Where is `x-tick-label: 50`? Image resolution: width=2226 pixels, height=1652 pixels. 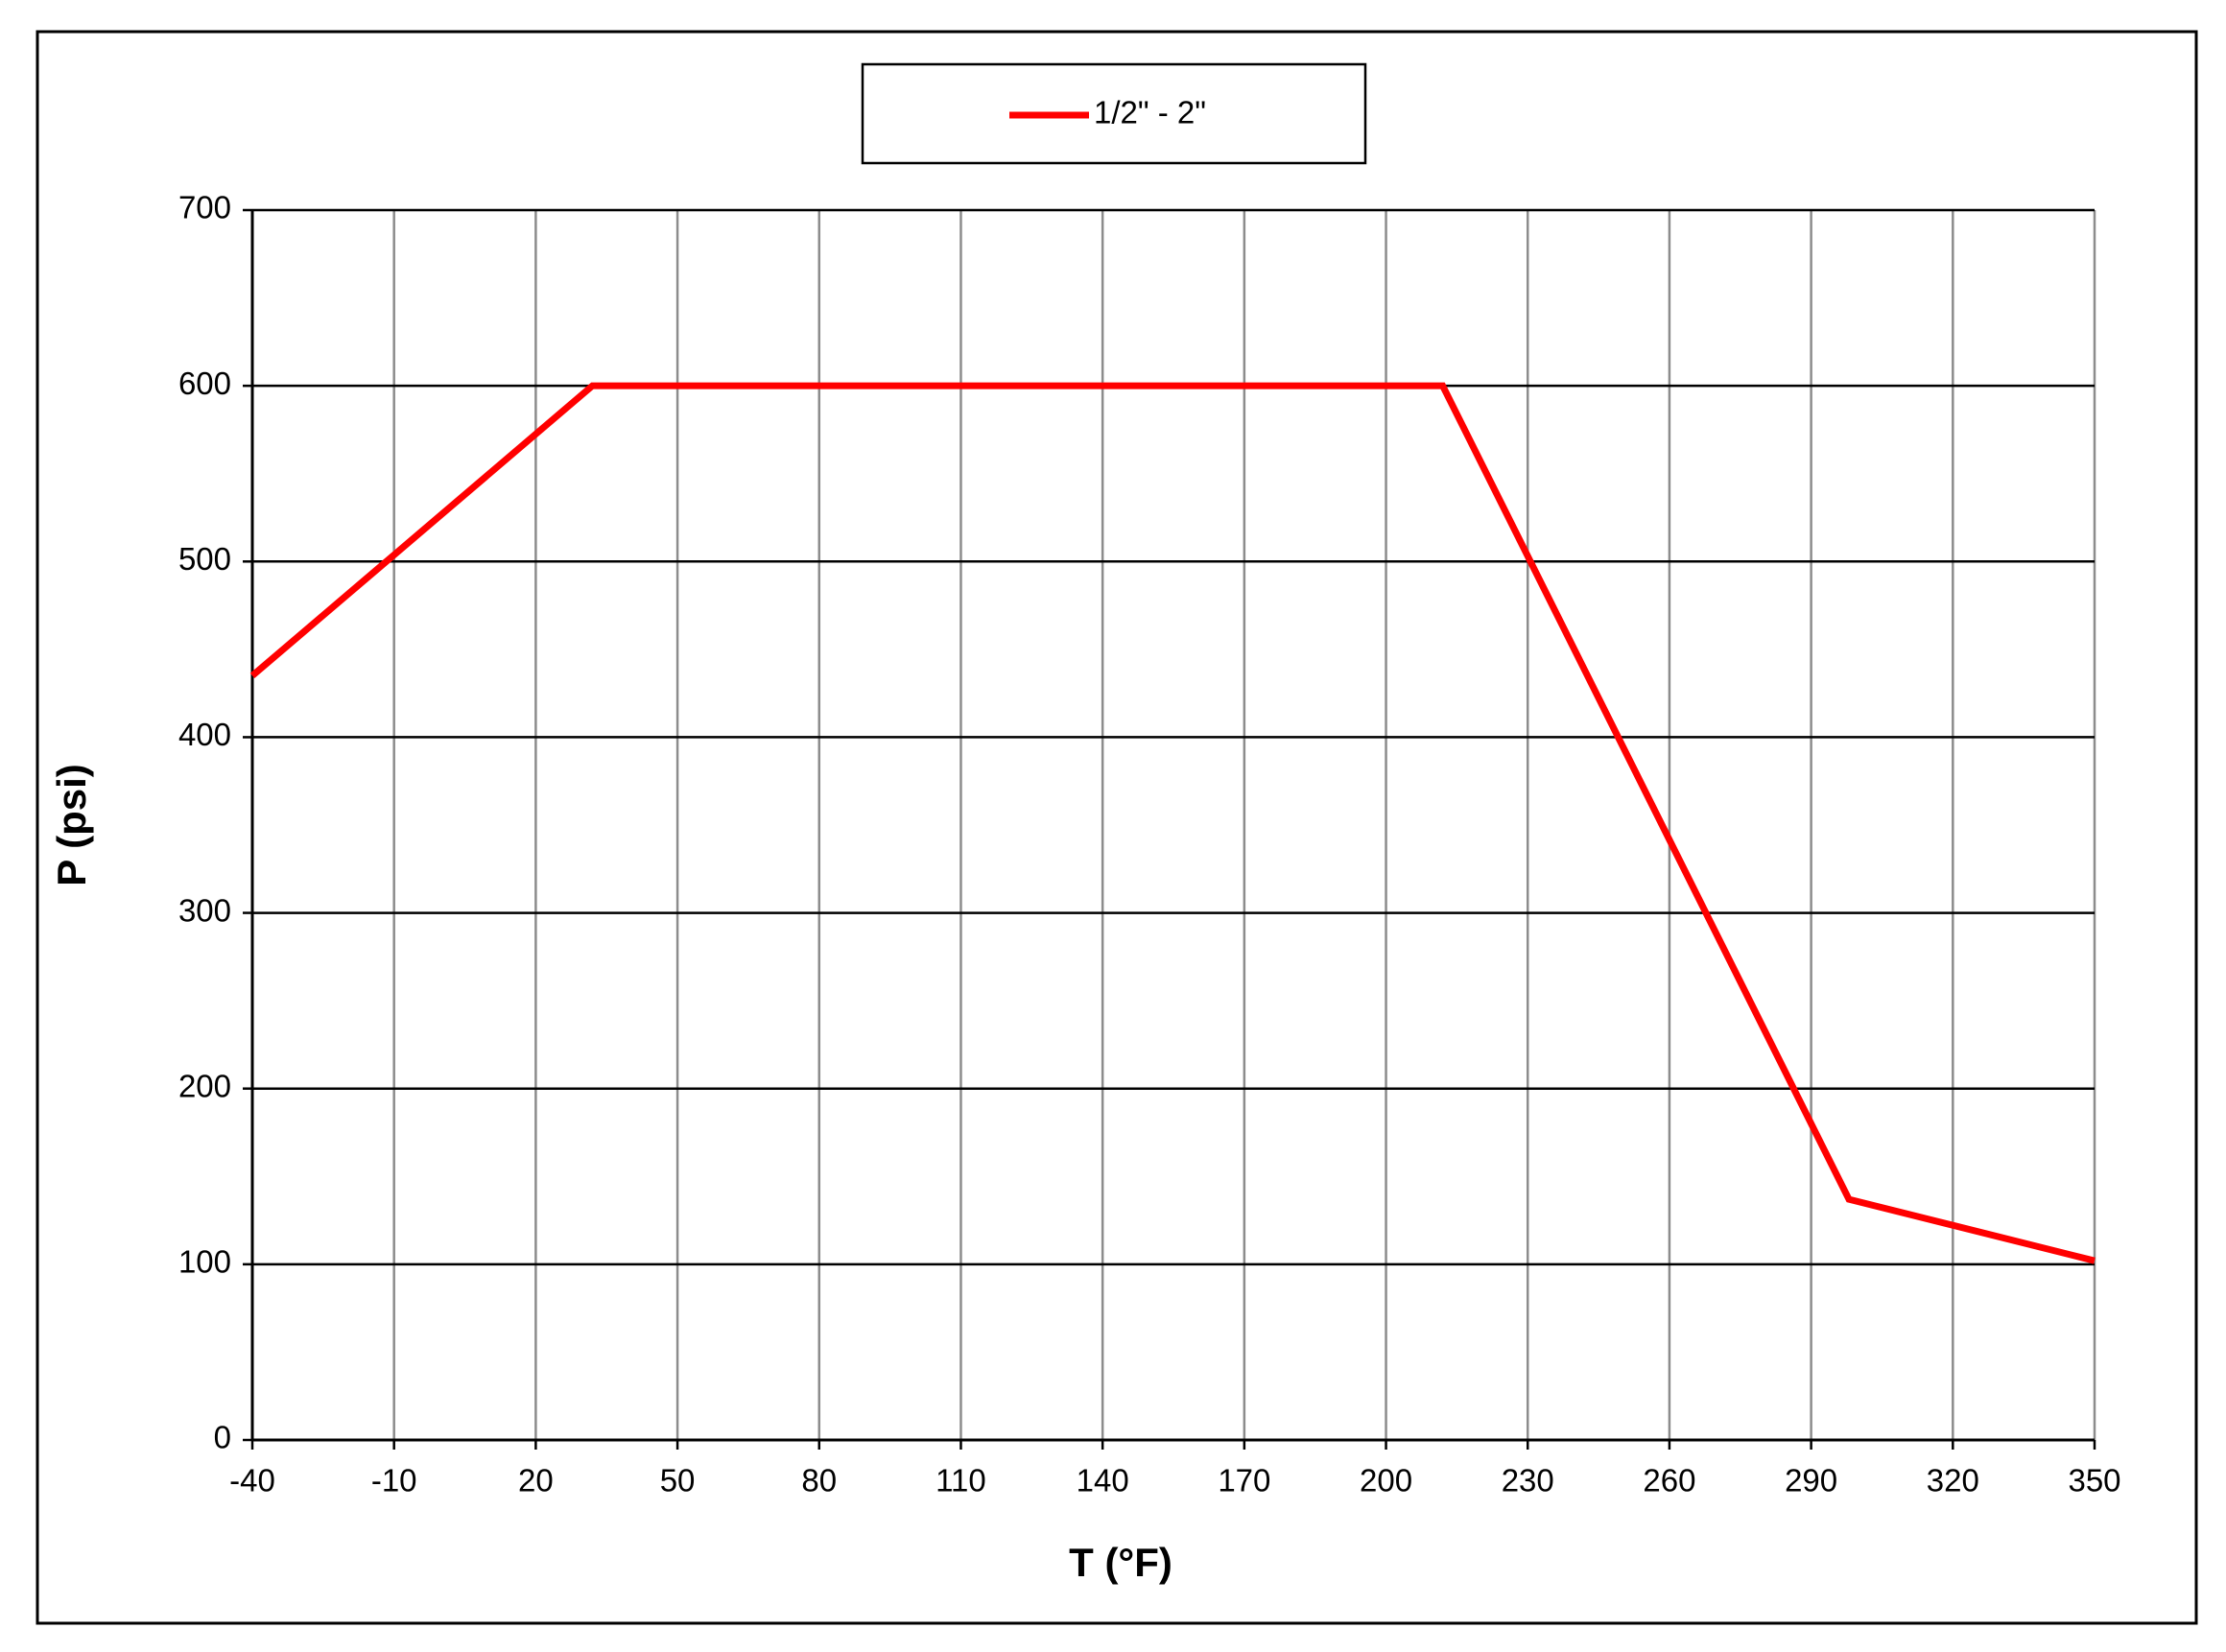
x-tick-label: 50 is located at coordinates (678, 1481).